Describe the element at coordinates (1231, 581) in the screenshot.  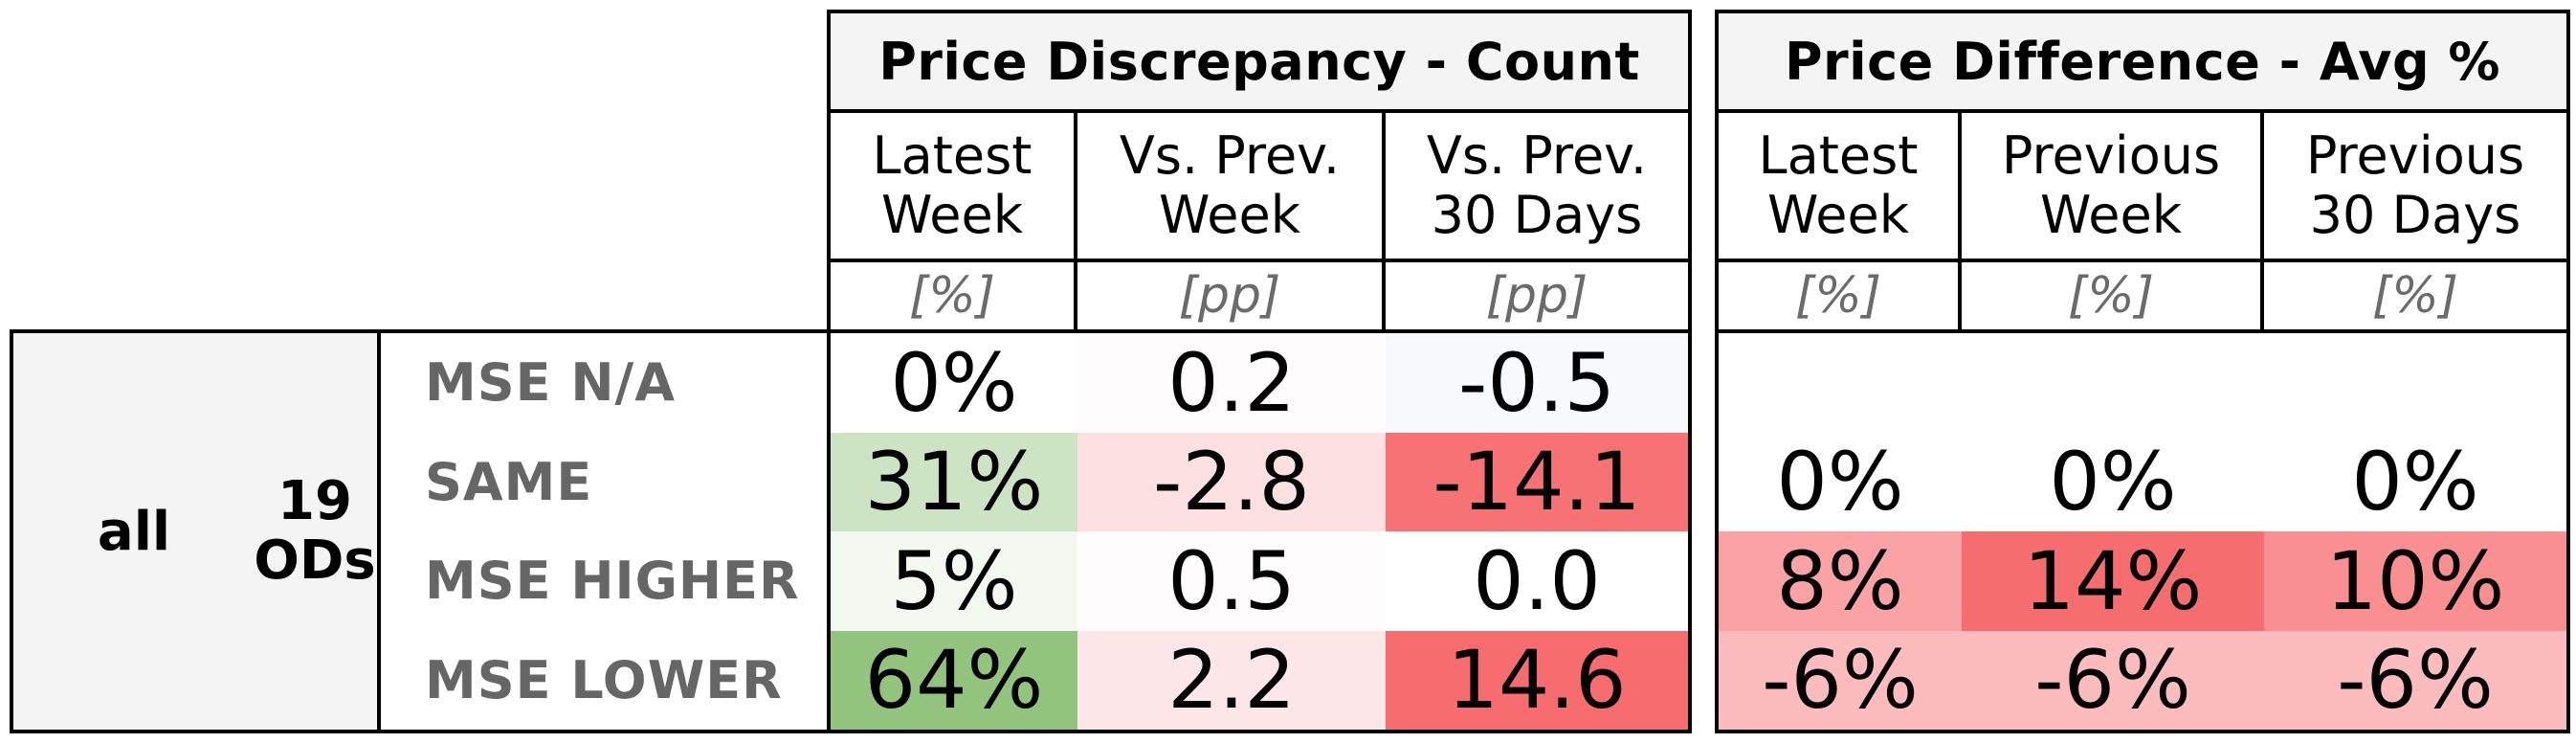
I see `data-cell: 0.5` at that location.